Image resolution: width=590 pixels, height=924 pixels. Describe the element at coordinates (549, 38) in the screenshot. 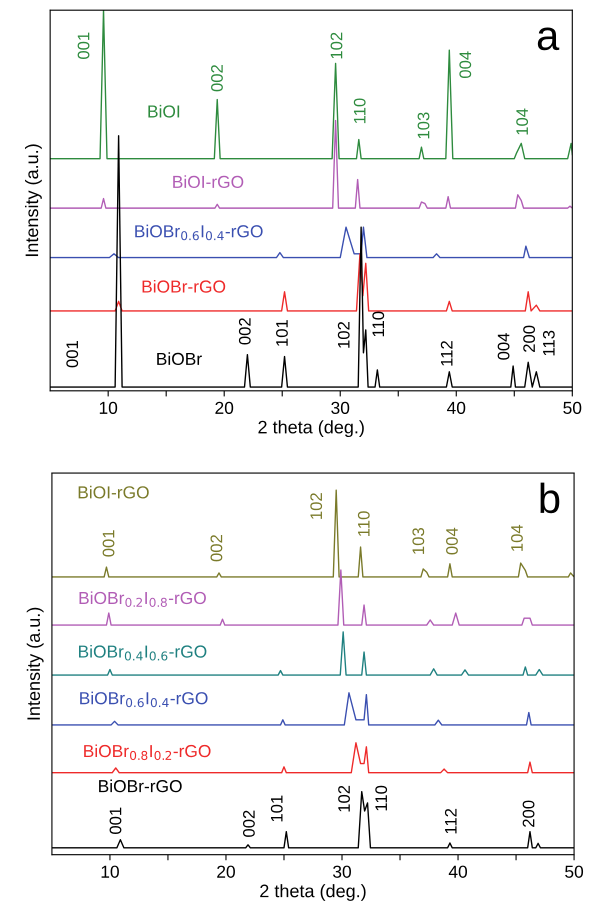

I see `annotation: a` at that location.